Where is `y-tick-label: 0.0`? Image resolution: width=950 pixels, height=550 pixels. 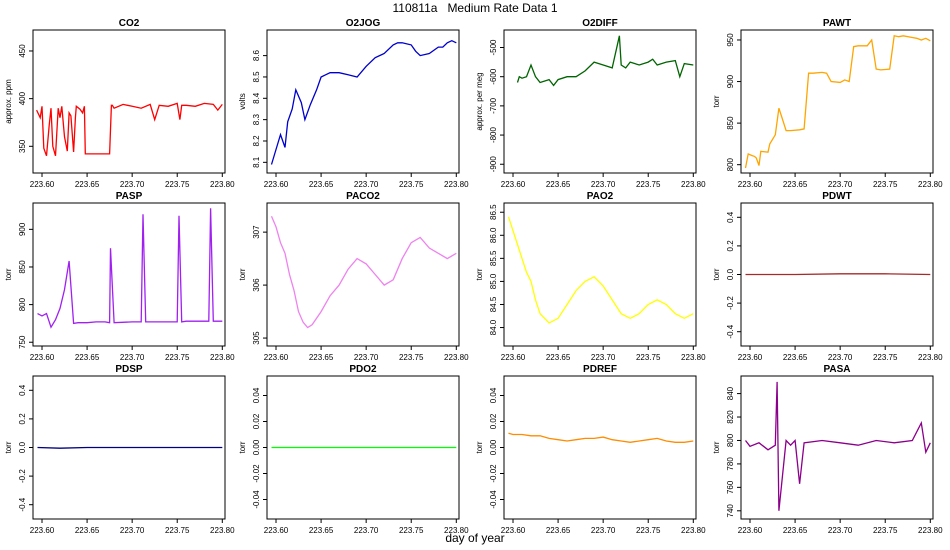
y-tick-label: 0.0 is located at coordinates (22, 447).